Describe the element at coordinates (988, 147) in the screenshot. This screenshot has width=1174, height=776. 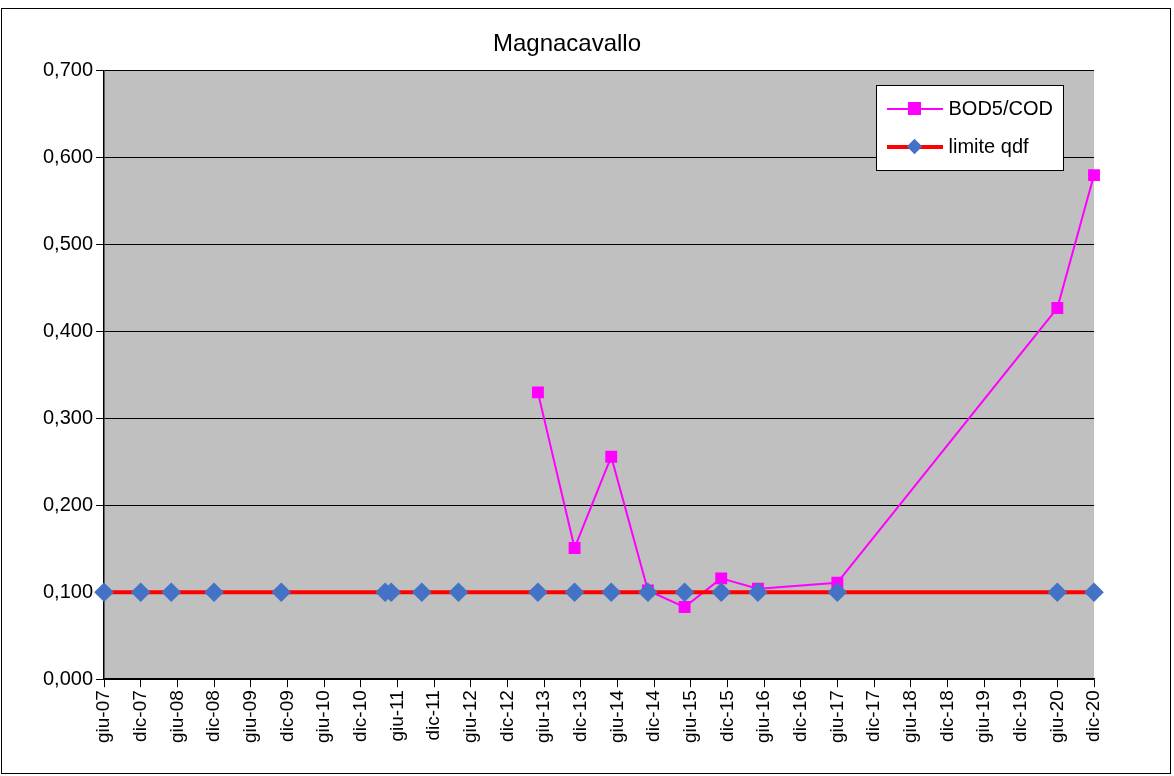
I see `legend-label: limite qdf` at that location.